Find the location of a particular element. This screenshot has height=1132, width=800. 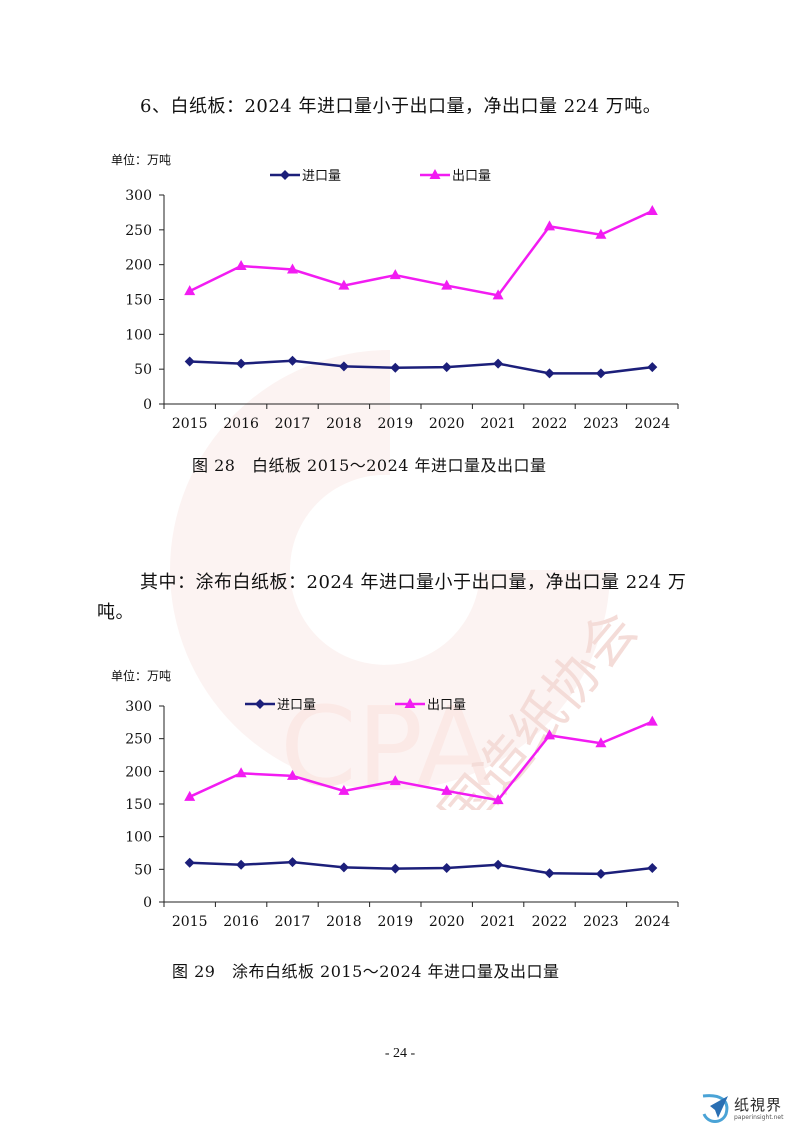

figure-28-caption: 图 28 白纸板 2015～2024 年进口量及出口量 is located at coordinates (369, 465).